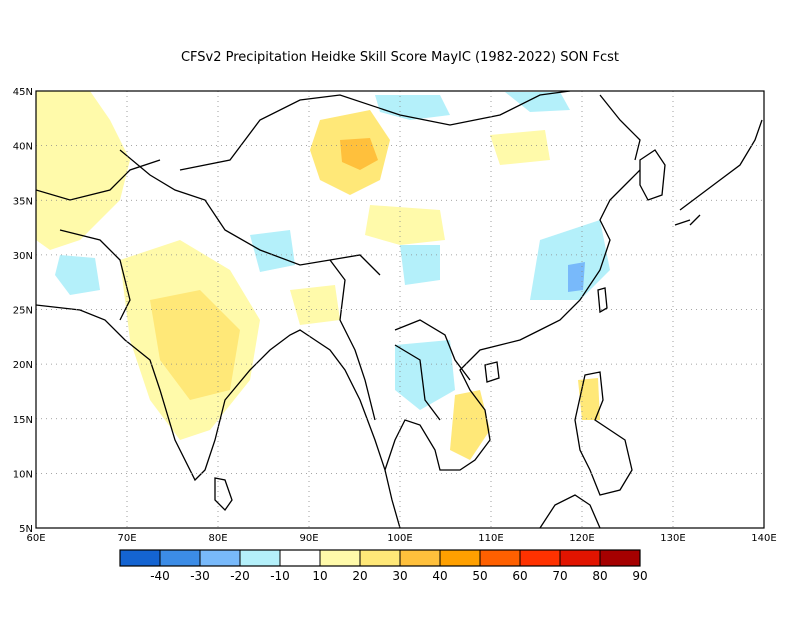 This screenshot has width=800, height=618. I want to click on patch-bangladesh-positive, so click(315, 305).